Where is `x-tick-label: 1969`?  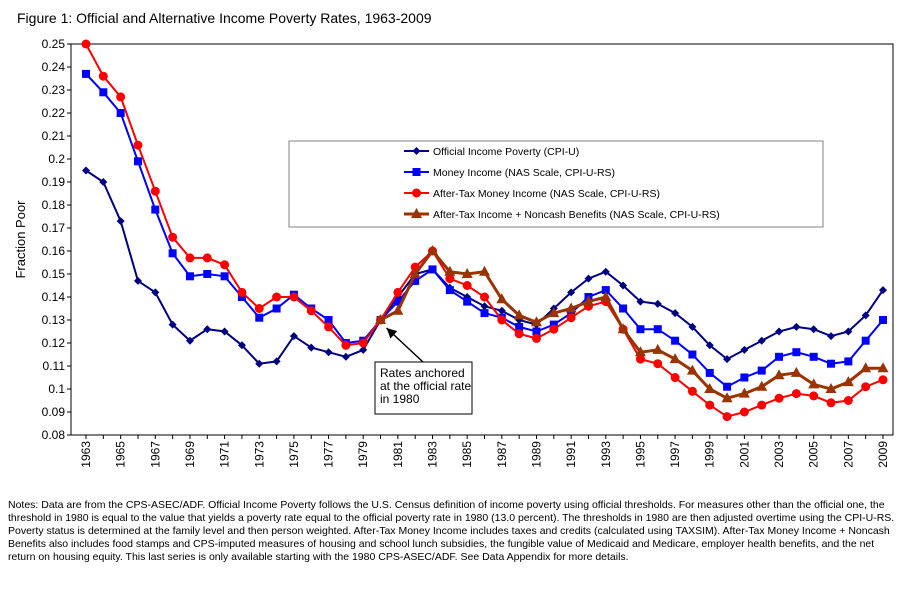 x-tick-label: 1969 is located at coordinates (190, 454).